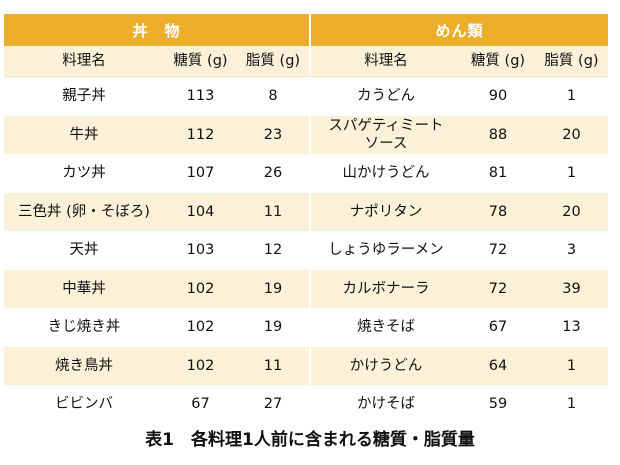 The height and width of the screenshot is (465, 620). What do you see at coordinates (498, 211) in the screenshot?
I see `carb-cell: 78` at bounding box center [498, 211].